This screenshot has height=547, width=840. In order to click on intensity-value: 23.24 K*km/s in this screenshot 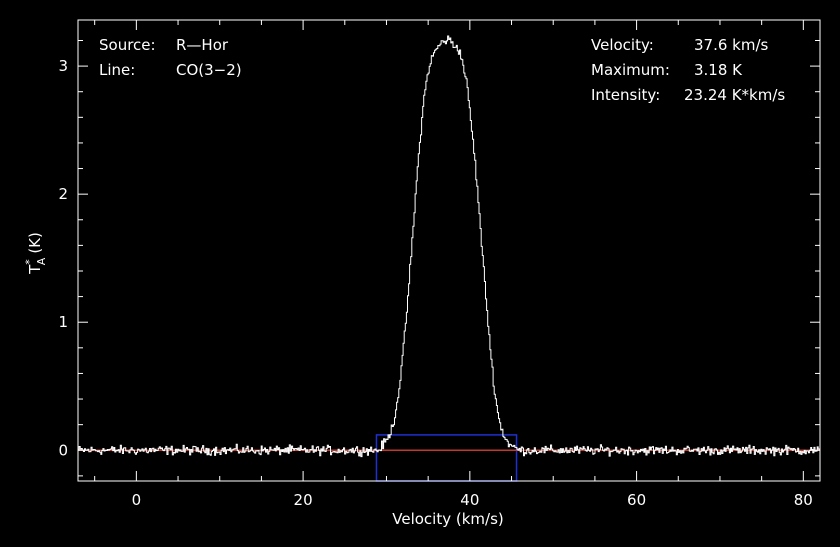, I will do `click(735, 95)`.